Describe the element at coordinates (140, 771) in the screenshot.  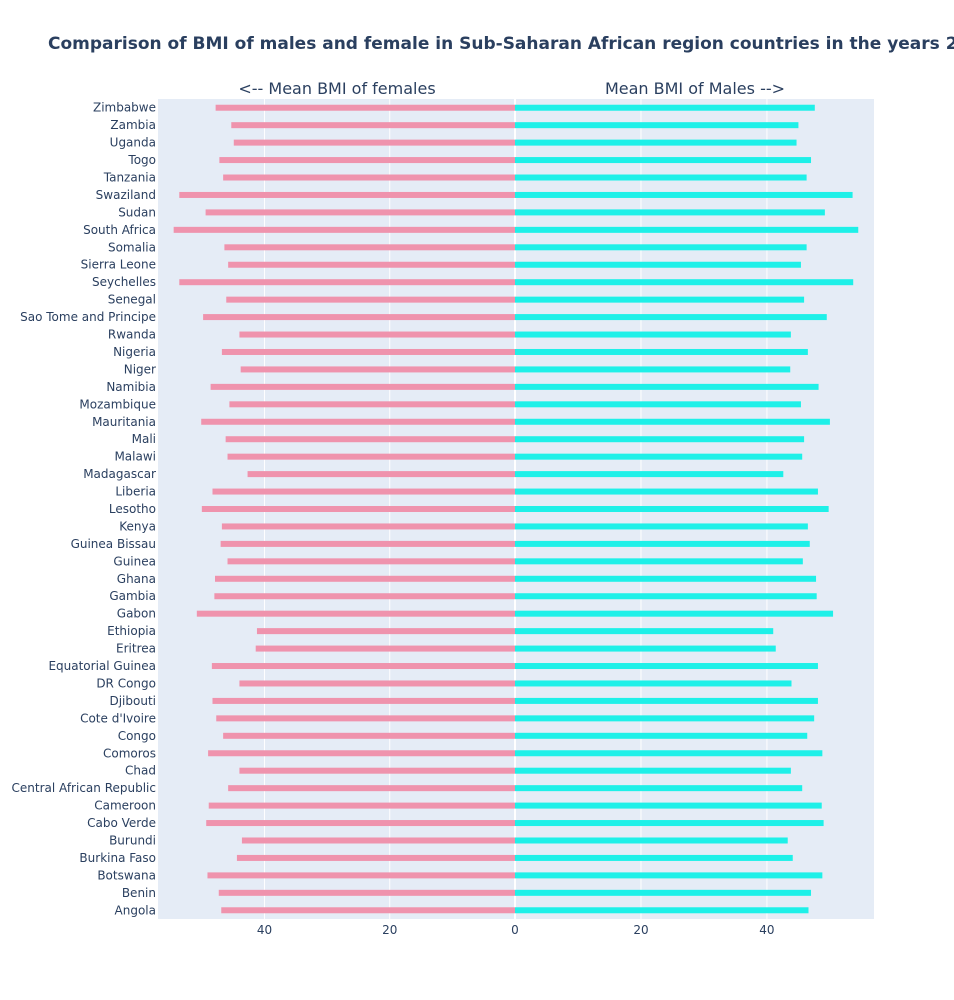
I see `country-label: Chad` at that location.